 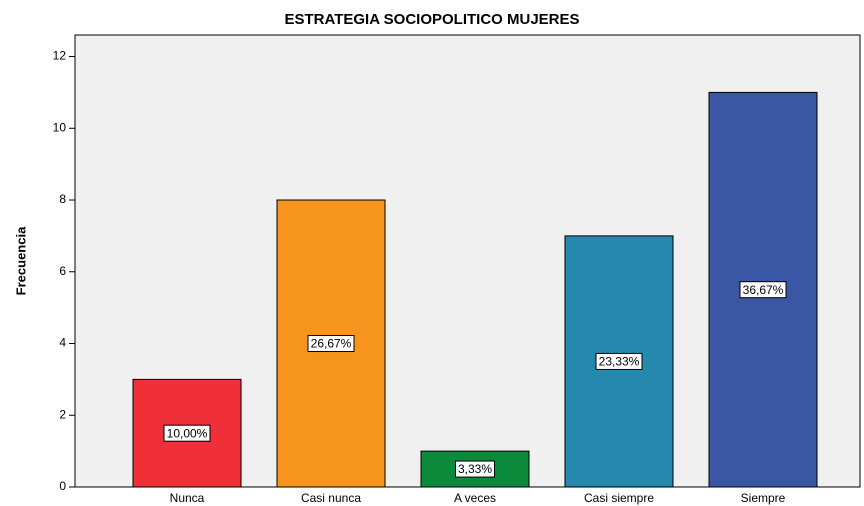 I want to click on y-tick-label: 10, so click(x=60, y=127).